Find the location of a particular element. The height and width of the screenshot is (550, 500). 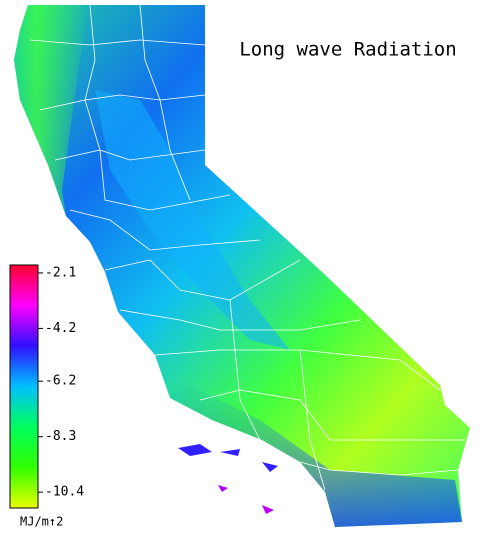

islands is located at coordinates (228, 479).